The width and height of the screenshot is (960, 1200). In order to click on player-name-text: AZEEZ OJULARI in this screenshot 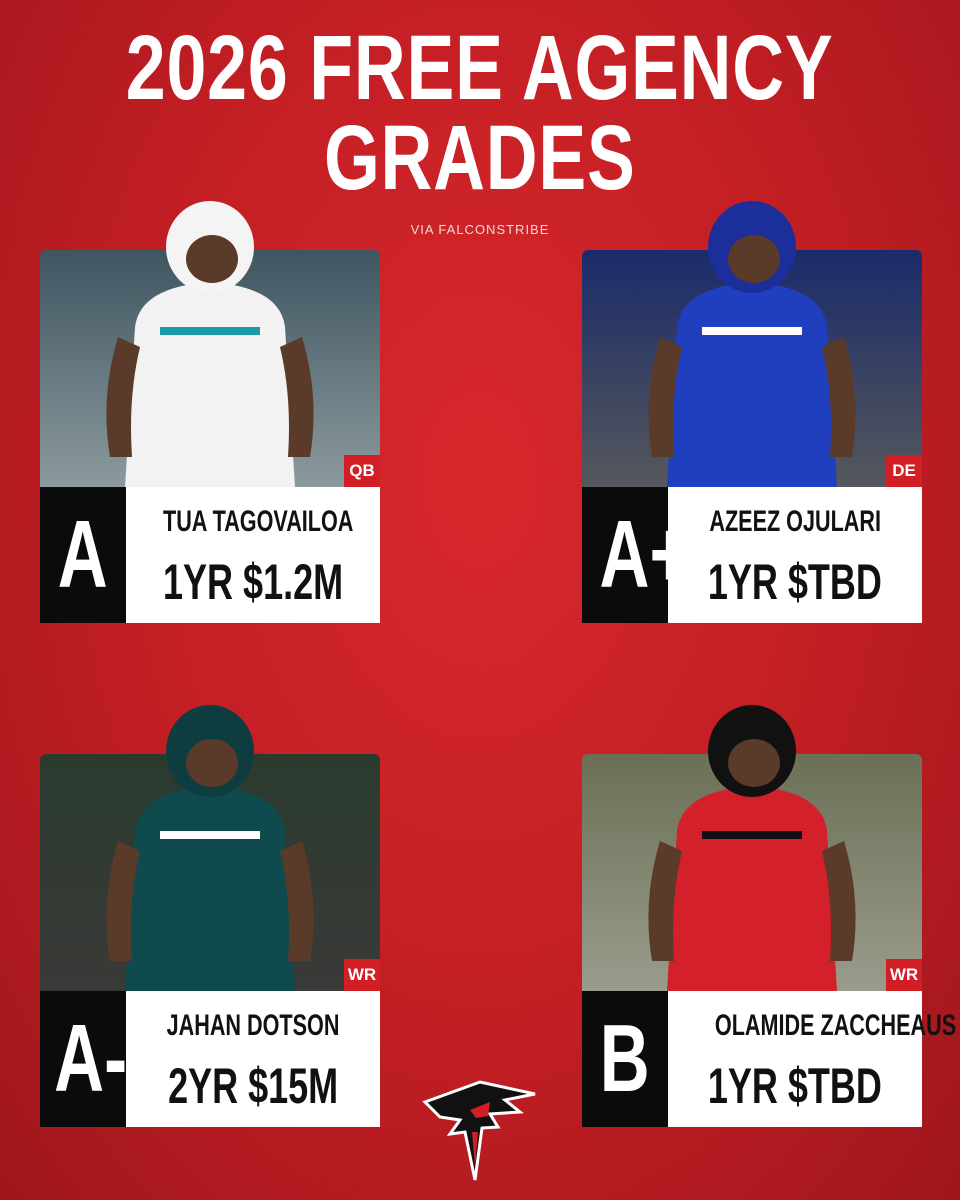, I will do `click(795, 521)`.